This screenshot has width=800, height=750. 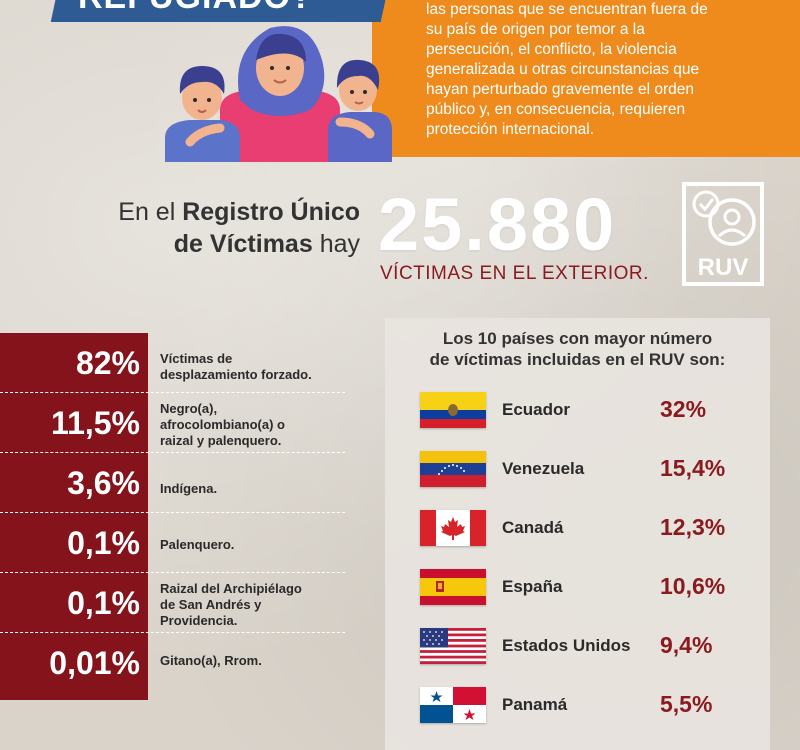 I want to click on country-row: Canadá 12,3%, so click(x=590, y=530).